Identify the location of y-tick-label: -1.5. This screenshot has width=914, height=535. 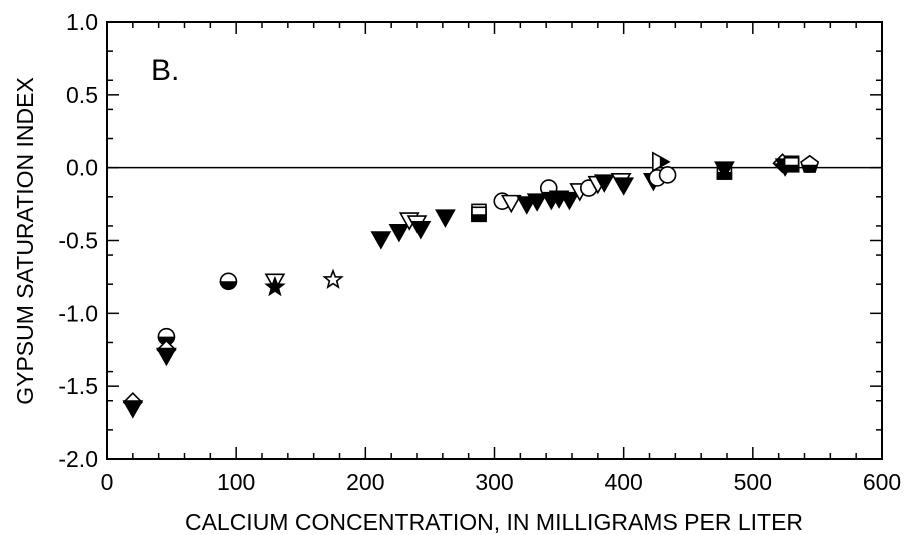
(78, 386).